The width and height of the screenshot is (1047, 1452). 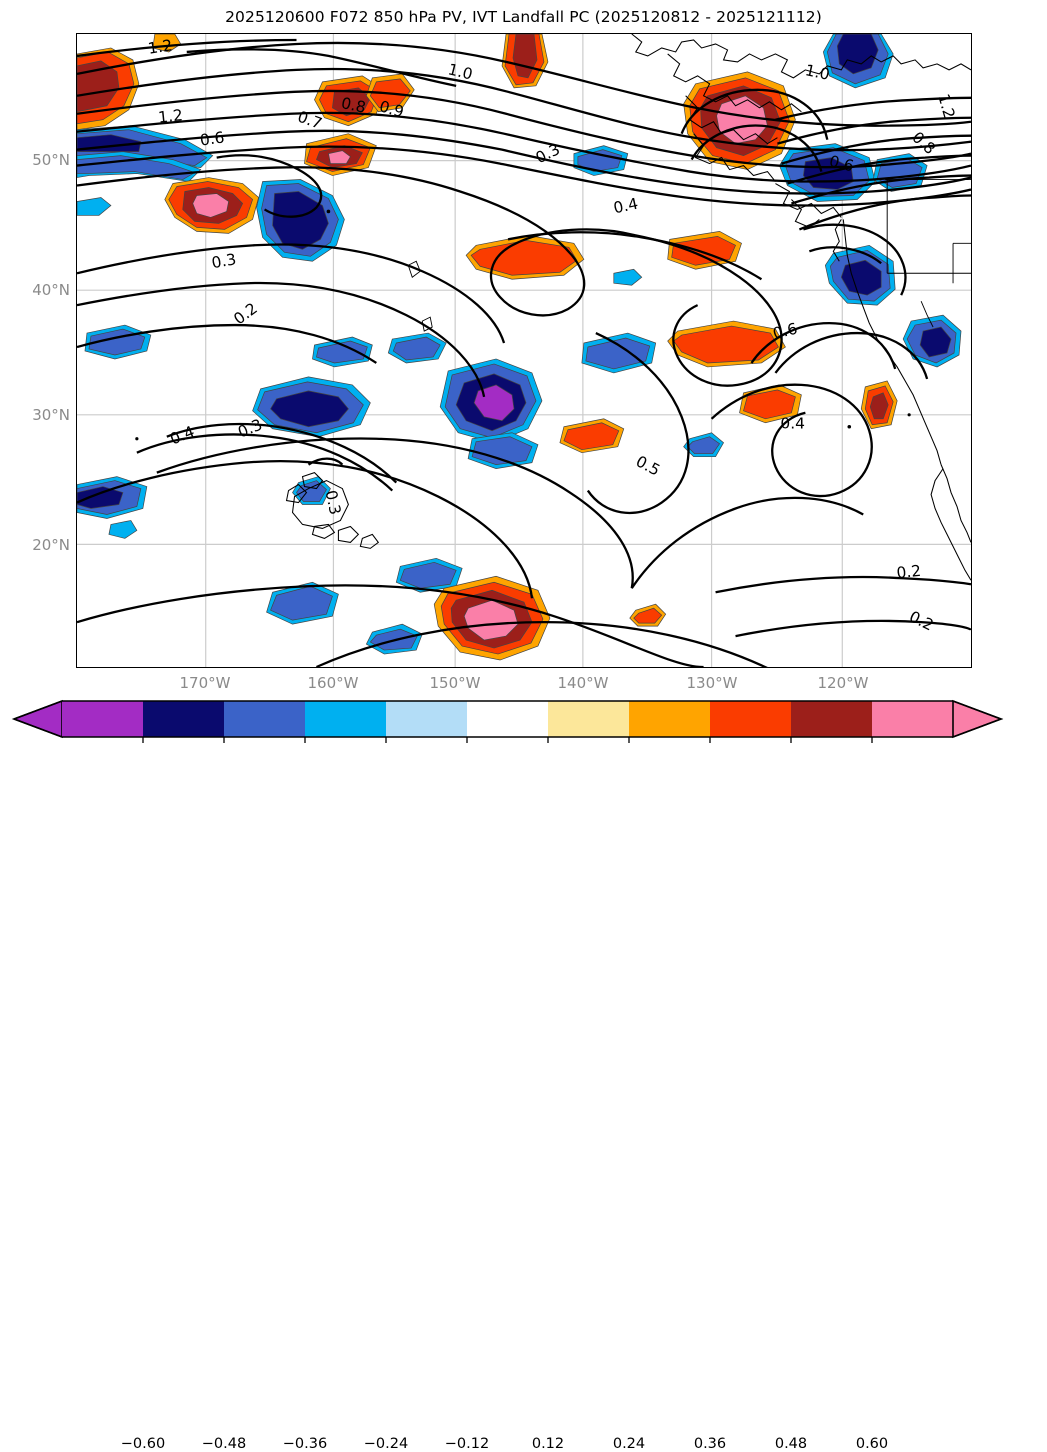 I want to click on colorbar-tick-label: 0.48, so click(x=791, y=1444).